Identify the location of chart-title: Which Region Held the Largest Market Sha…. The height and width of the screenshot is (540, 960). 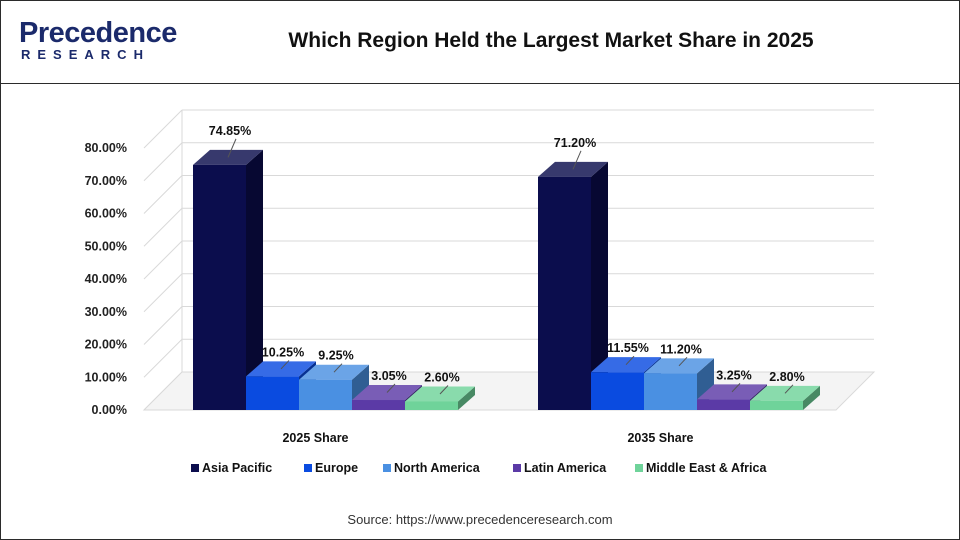
(551, 40).